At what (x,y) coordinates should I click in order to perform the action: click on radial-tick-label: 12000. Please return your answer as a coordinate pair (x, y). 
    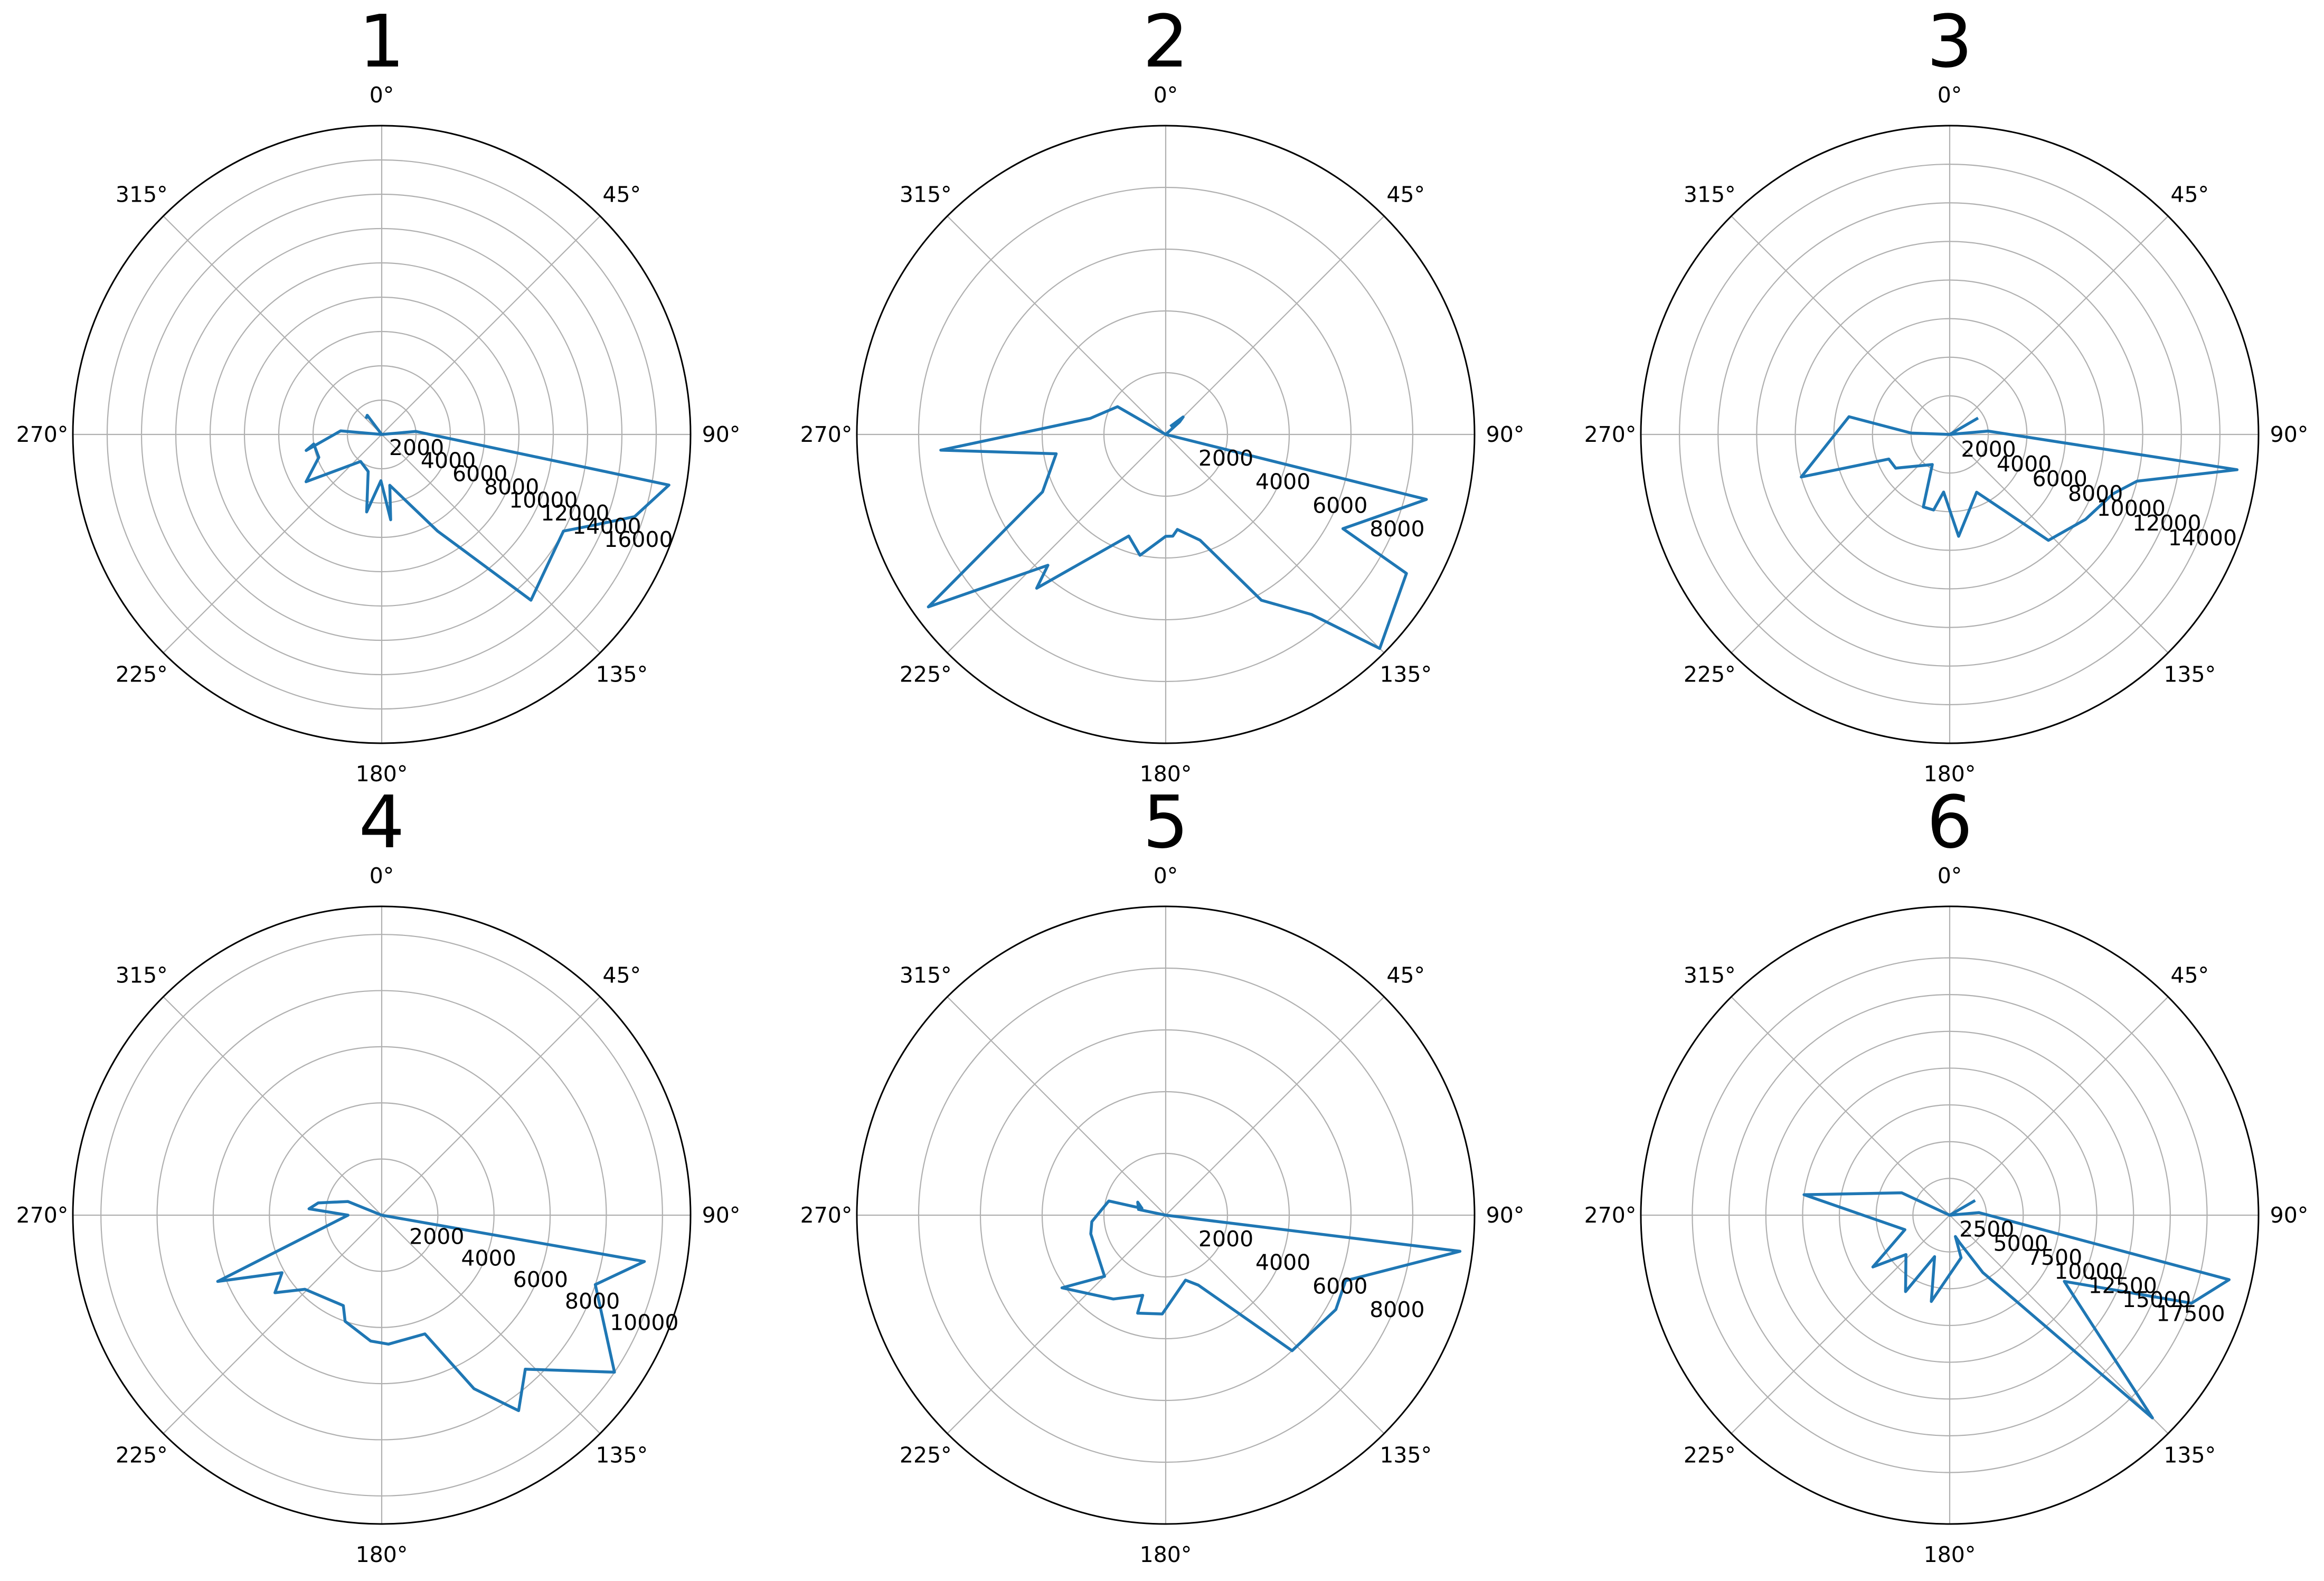
    Looking at the image, I should click on (575, 513).